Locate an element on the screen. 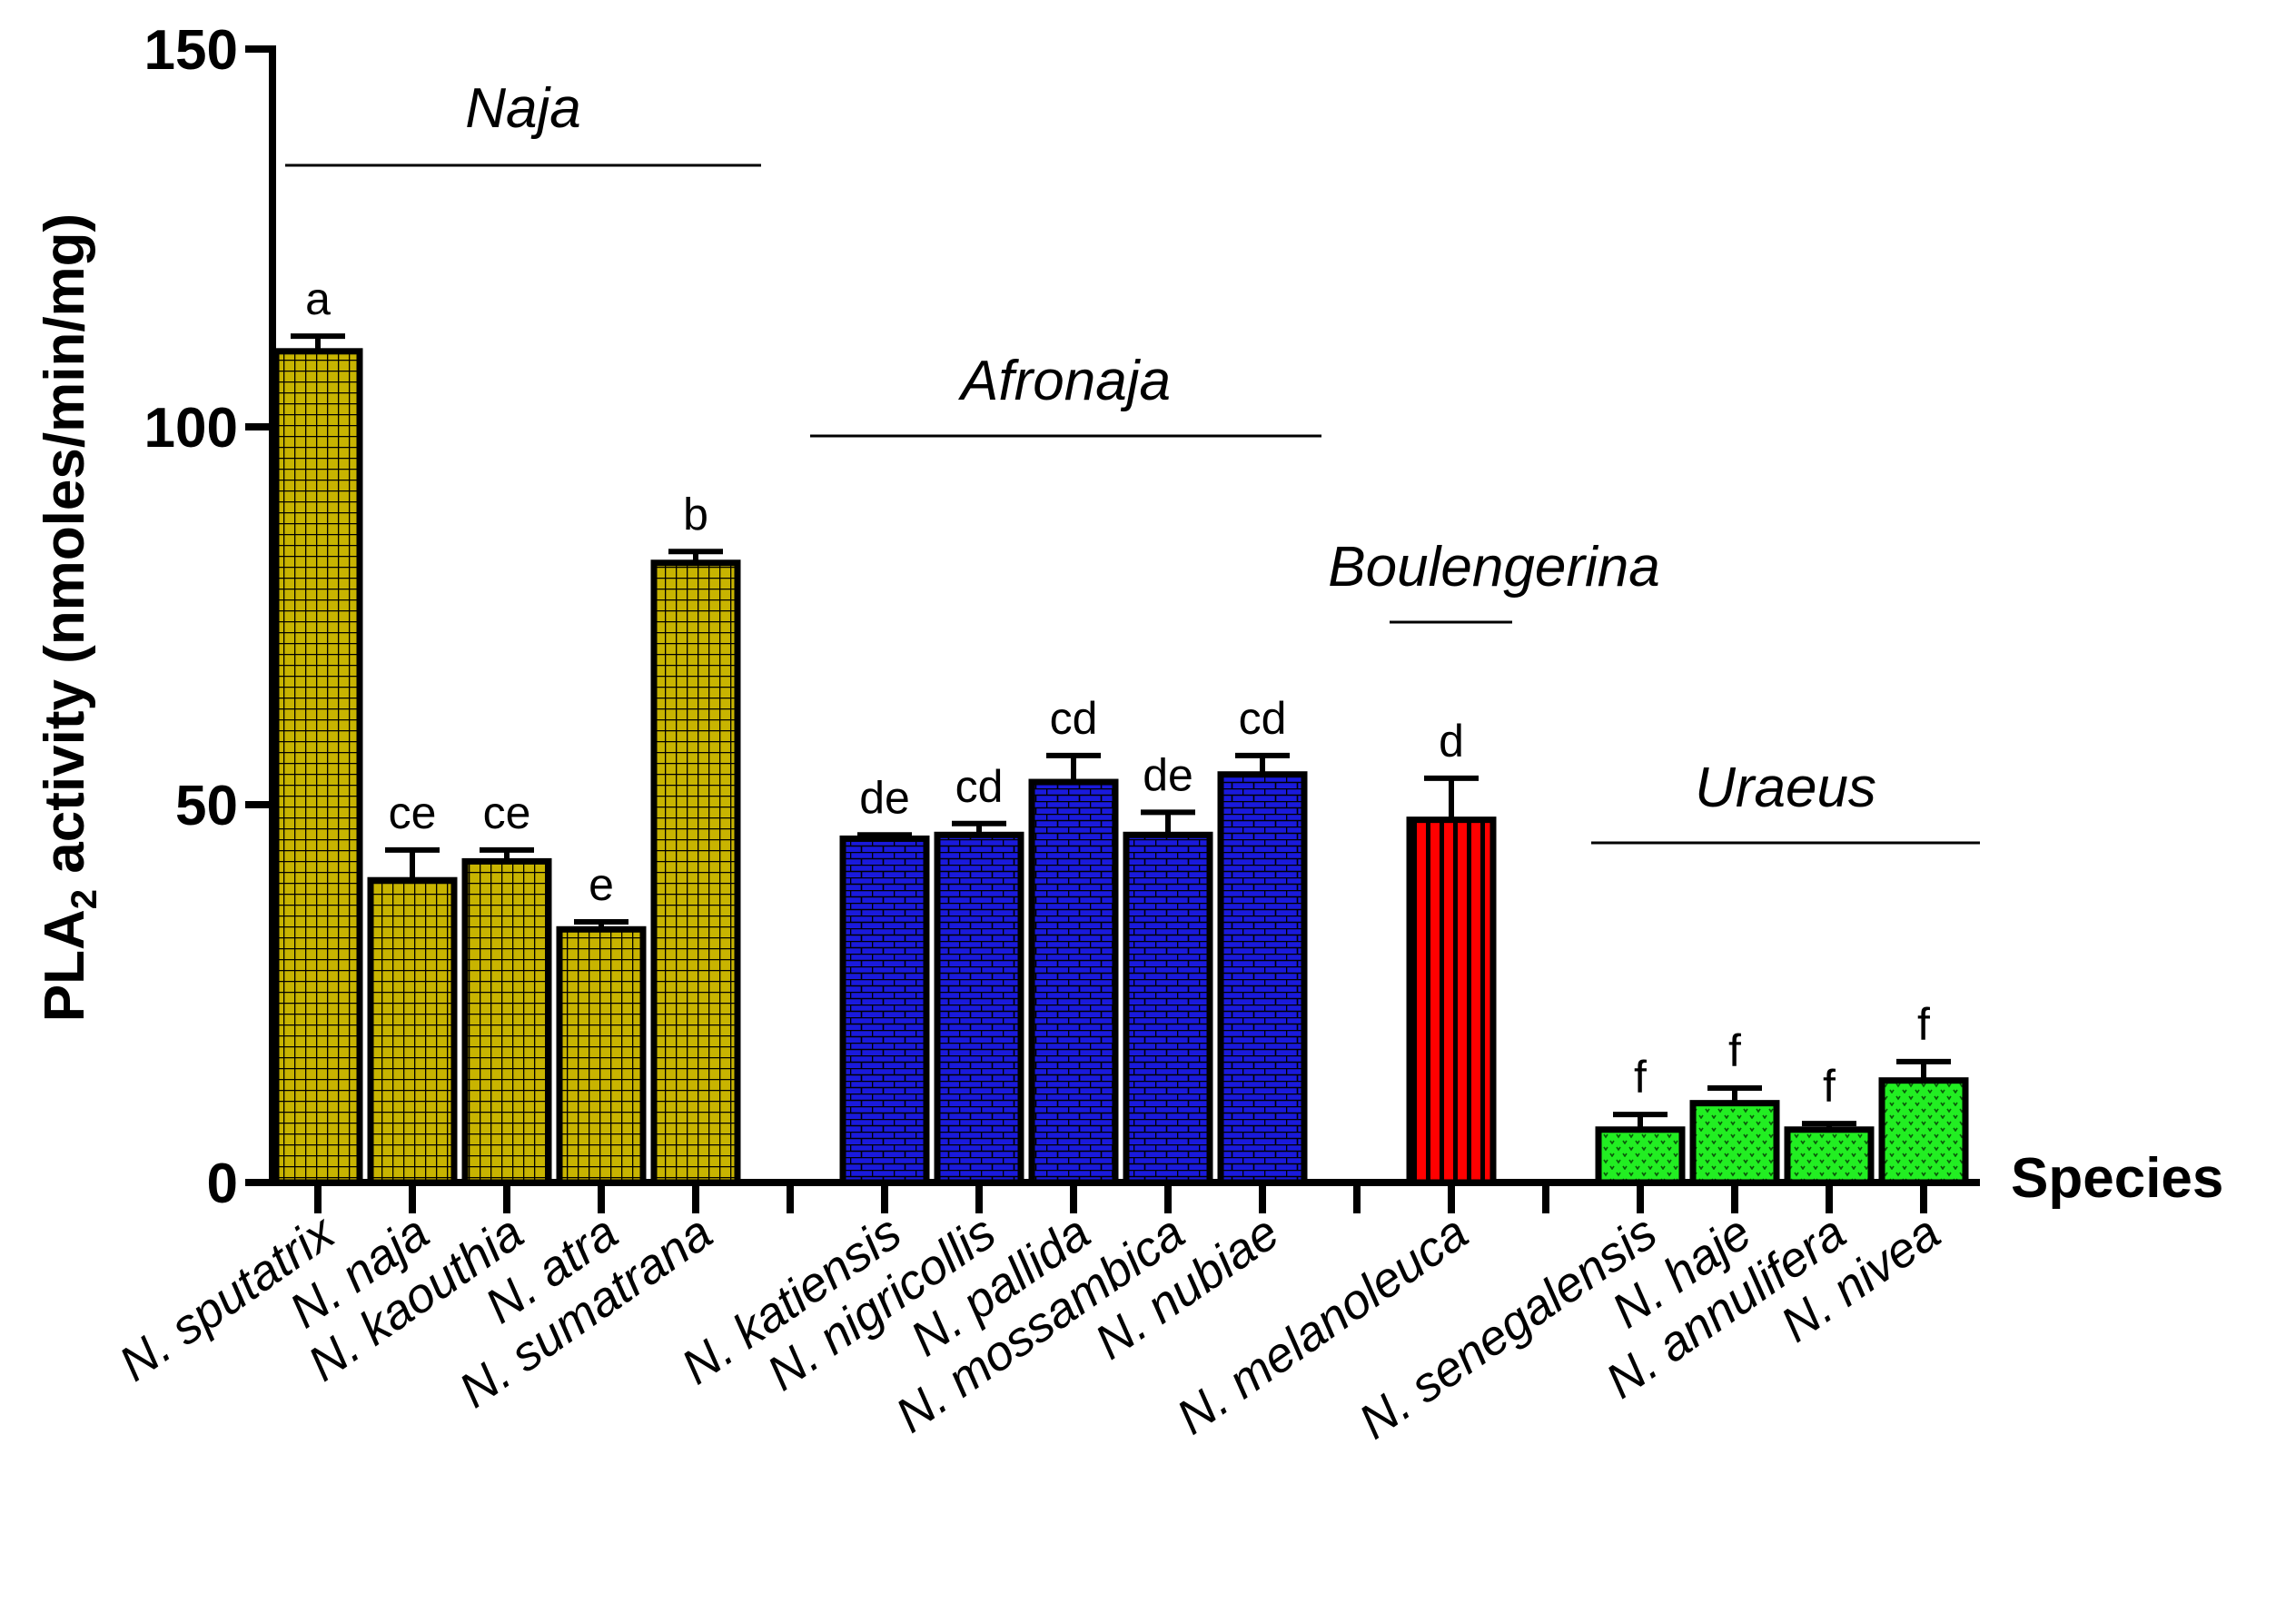 The width and height of the screenshot is (2296, 1623). significance-letter: a is located at coordinates (318, 298).